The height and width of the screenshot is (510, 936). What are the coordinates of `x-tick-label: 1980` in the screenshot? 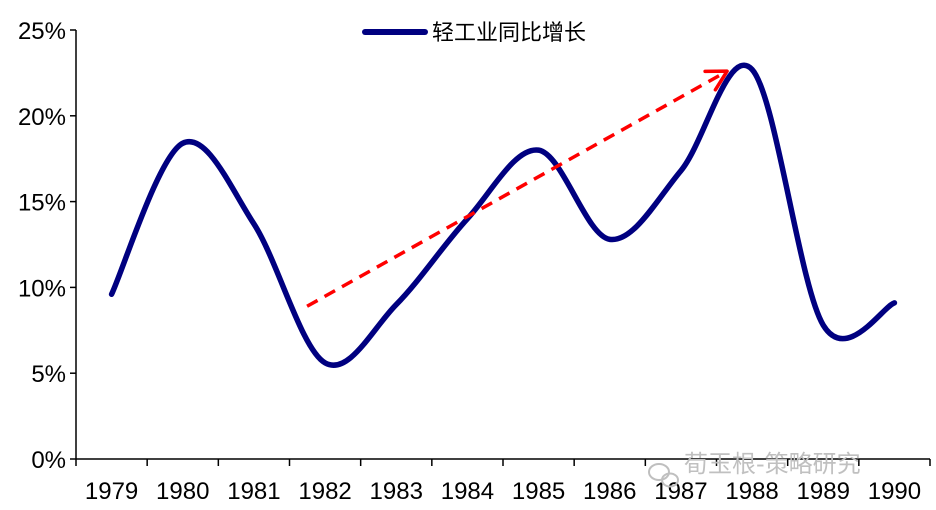 It's located at (182, 491).